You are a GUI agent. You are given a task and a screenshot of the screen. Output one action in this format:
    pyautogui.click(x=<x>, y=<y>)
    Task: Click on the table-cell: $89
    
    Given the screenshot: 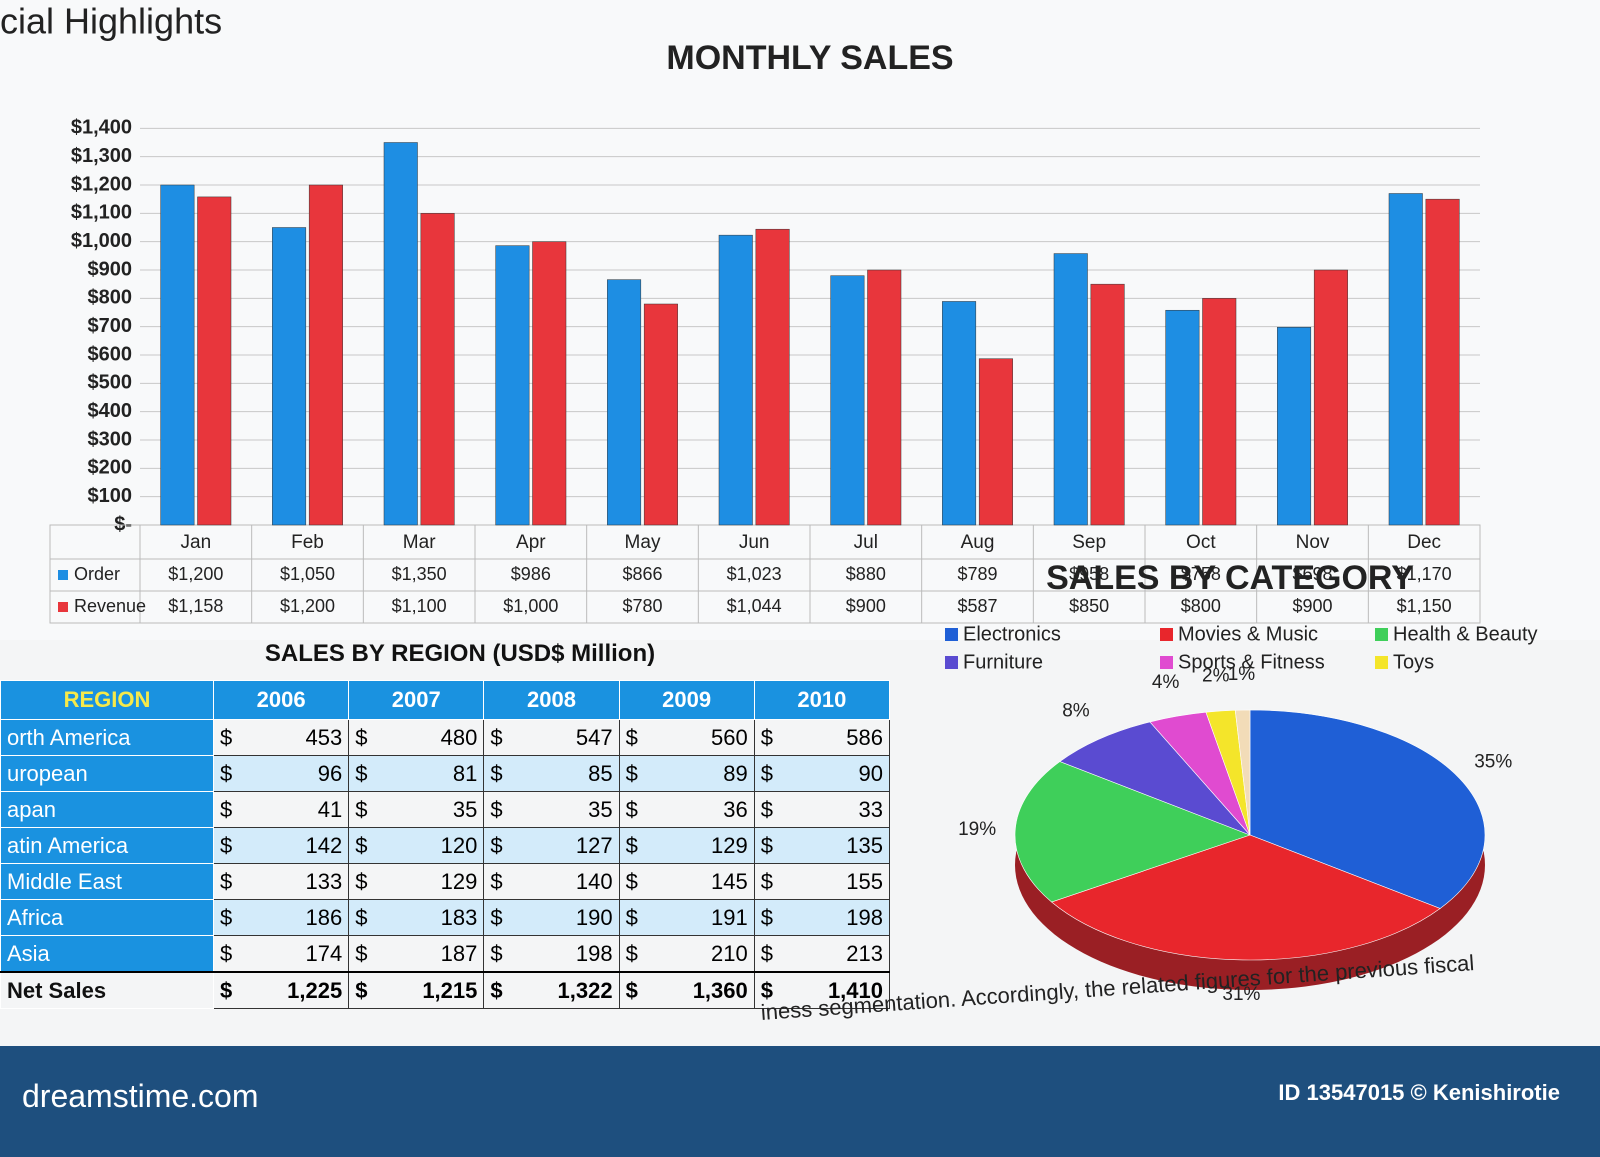 What is the action you would take?
    pyautogui.click(x=686, y=773)
    